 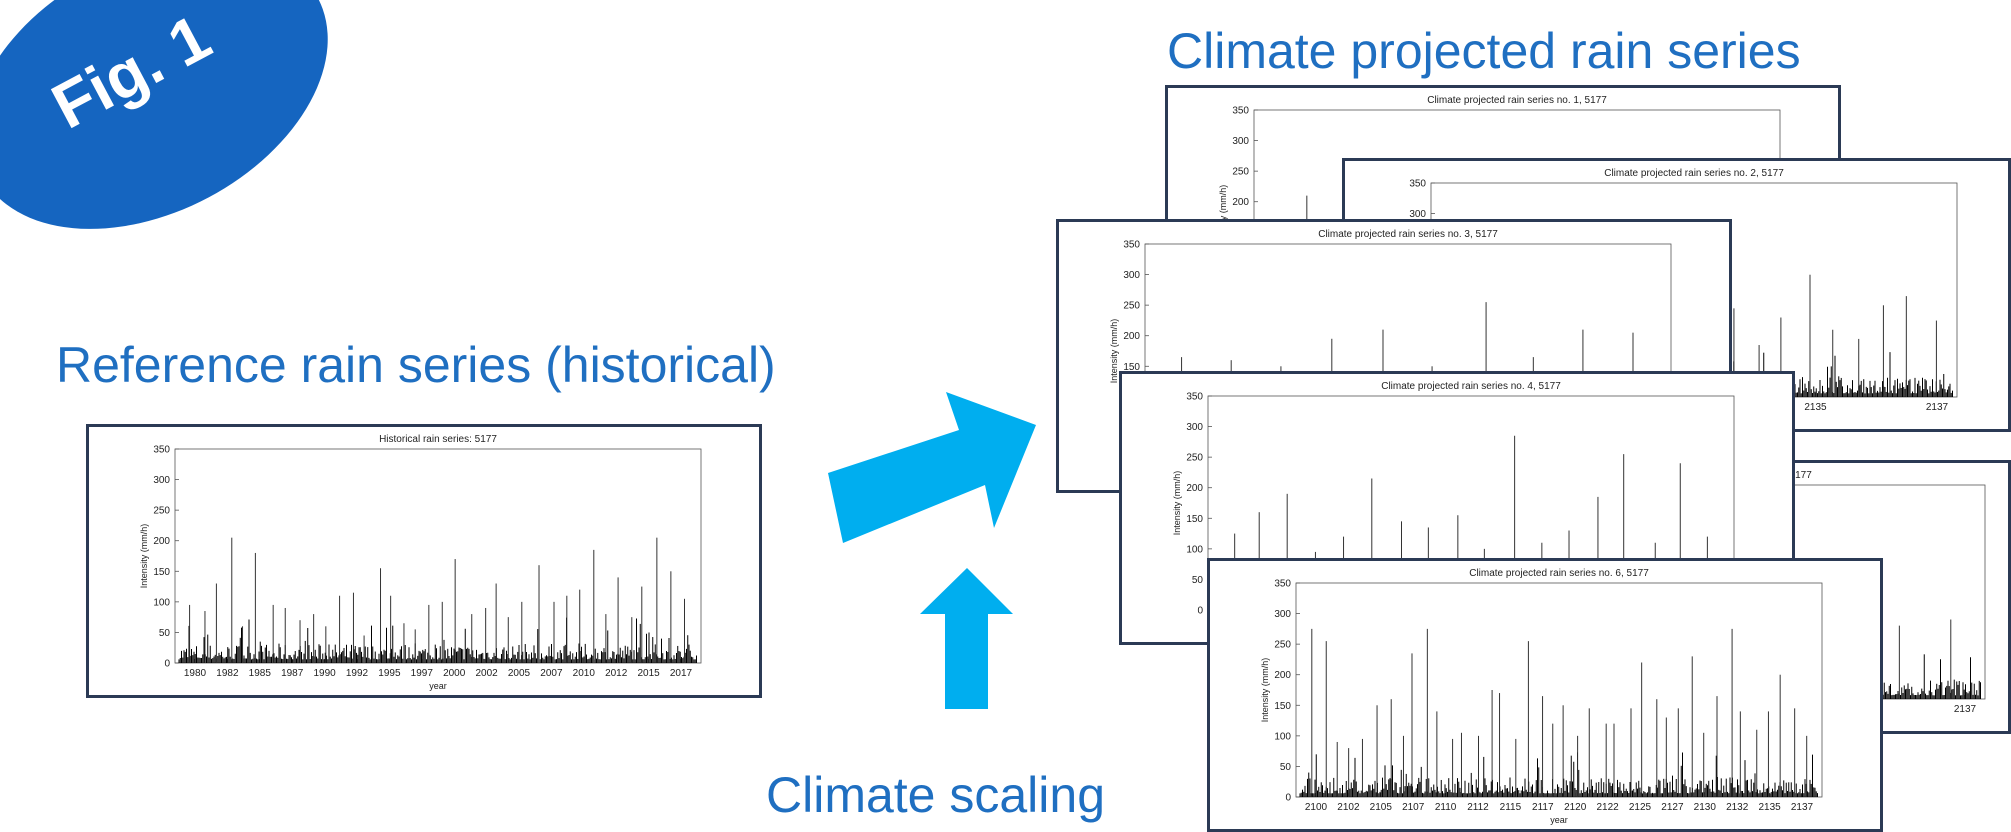 What do you see at coordinates (1446, 807) in the screenshot?
I see `x-tick-label: 2110` at bounding box center [1446, 807].